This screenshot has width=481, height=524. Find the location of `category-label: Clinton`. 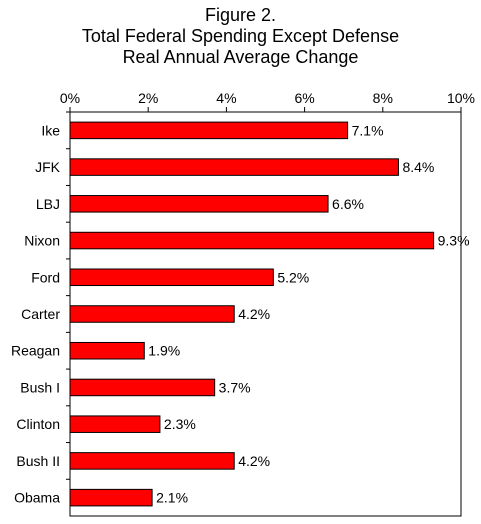

category-label: Clinton is located at coordinates (38, 424).